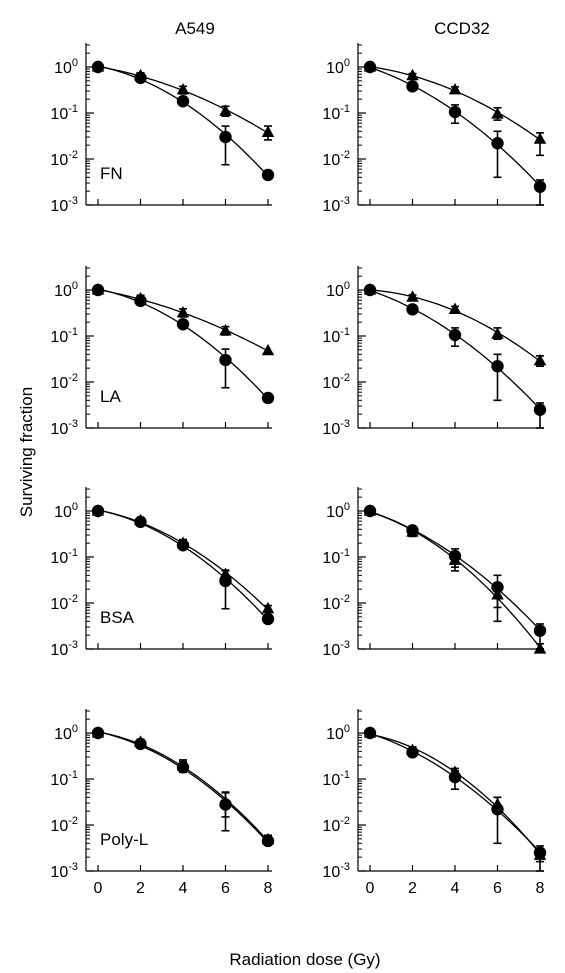 This screenshot has height=973, width=565. Describe the element at coordinates (183, 888) in the screenshot. I see `x-tick-label: 4` at that location.